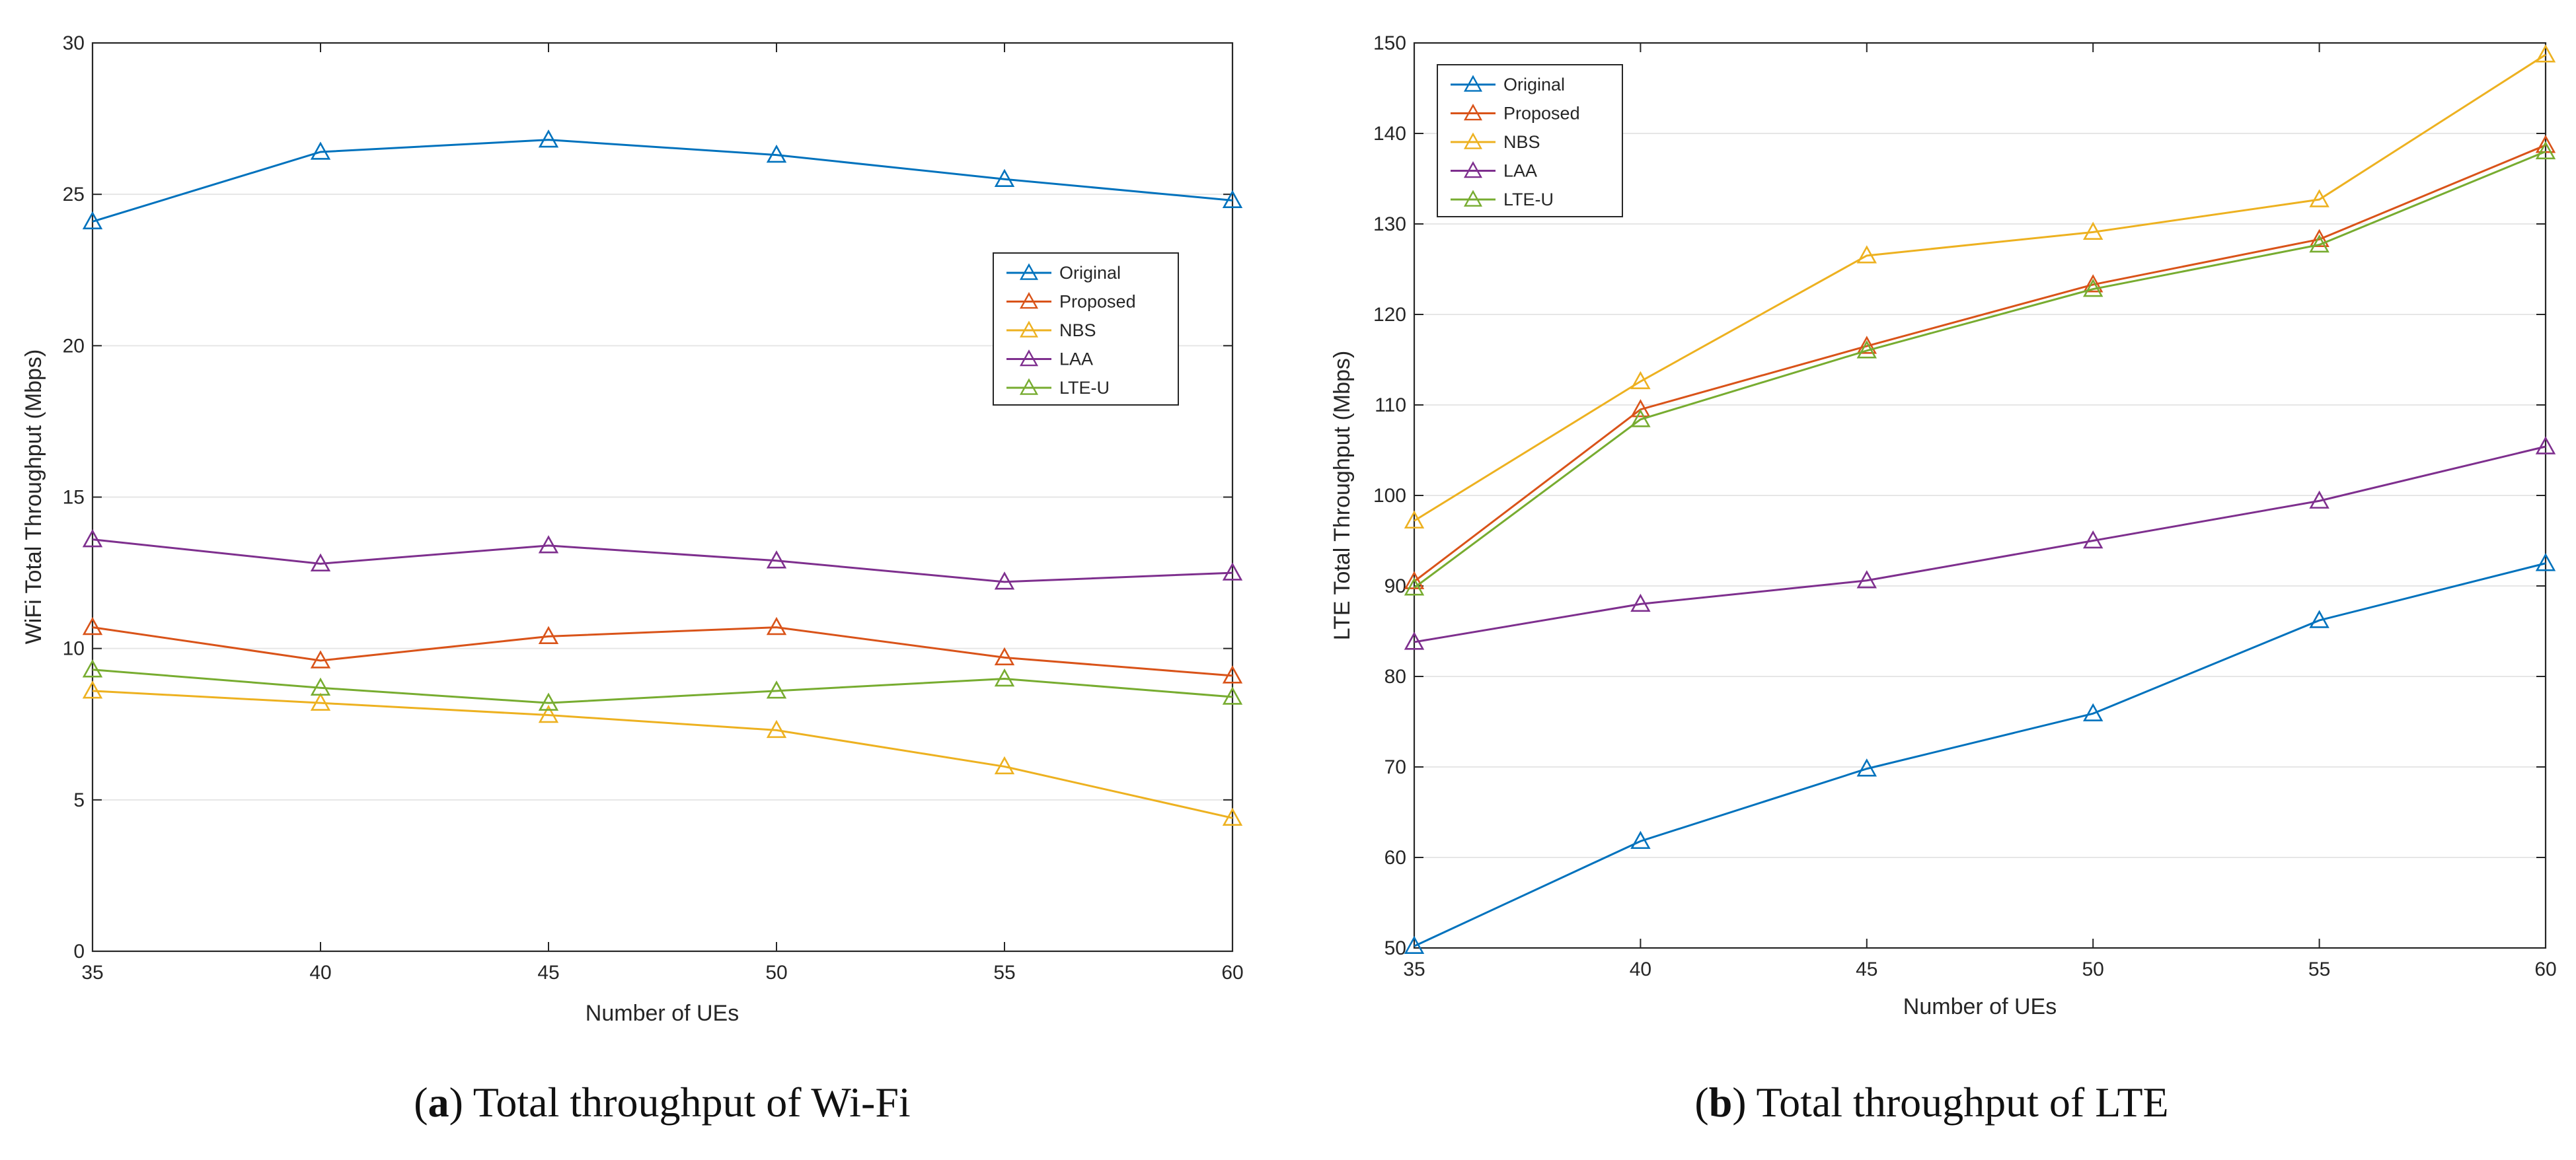 The height and width of the screenshot is (1160, 2576). Describe the element at coordinates (1721, 1102) in the screenshot. I see `caption-letter: b` at that location.